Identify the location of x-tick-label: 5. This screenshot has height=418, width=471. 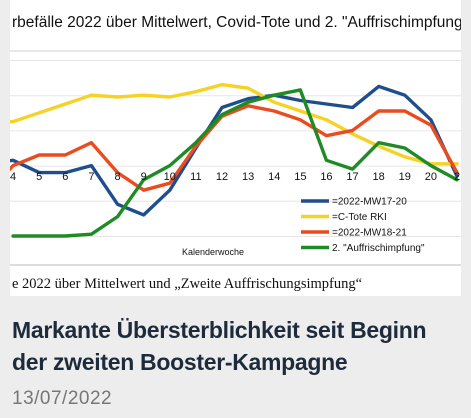
(39, 177).